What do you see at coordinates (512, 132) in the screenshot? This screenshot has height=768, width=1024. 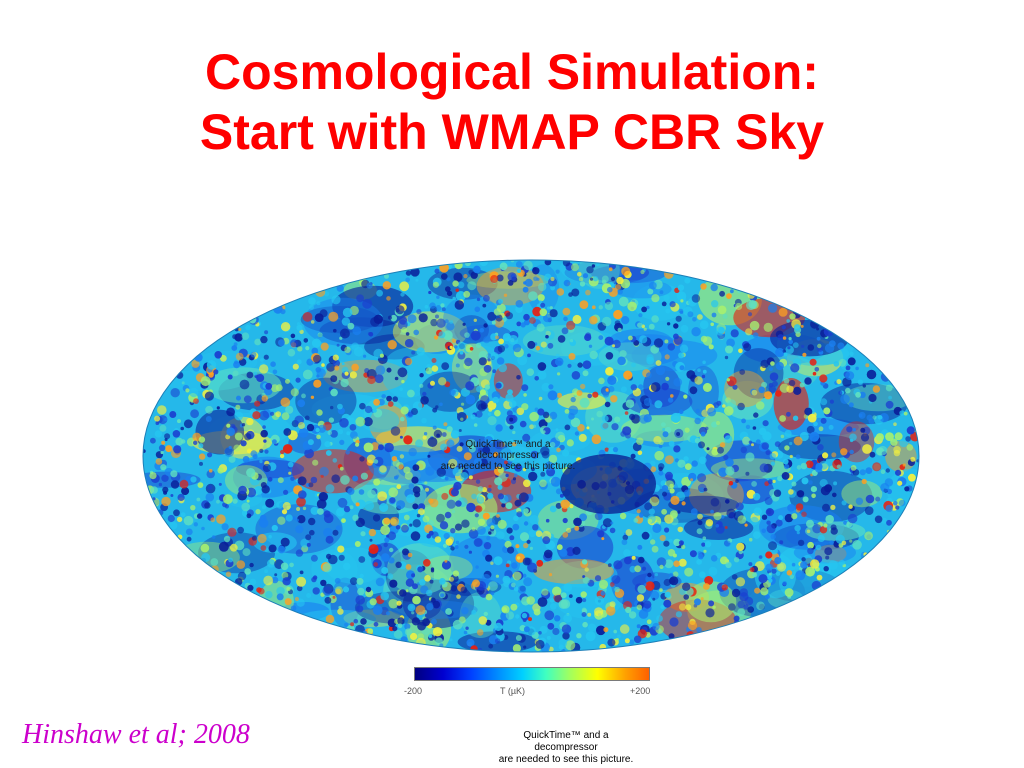 I see `title-line-2: Start with WMAP CBR Sky` at bounding box center [512, 132].